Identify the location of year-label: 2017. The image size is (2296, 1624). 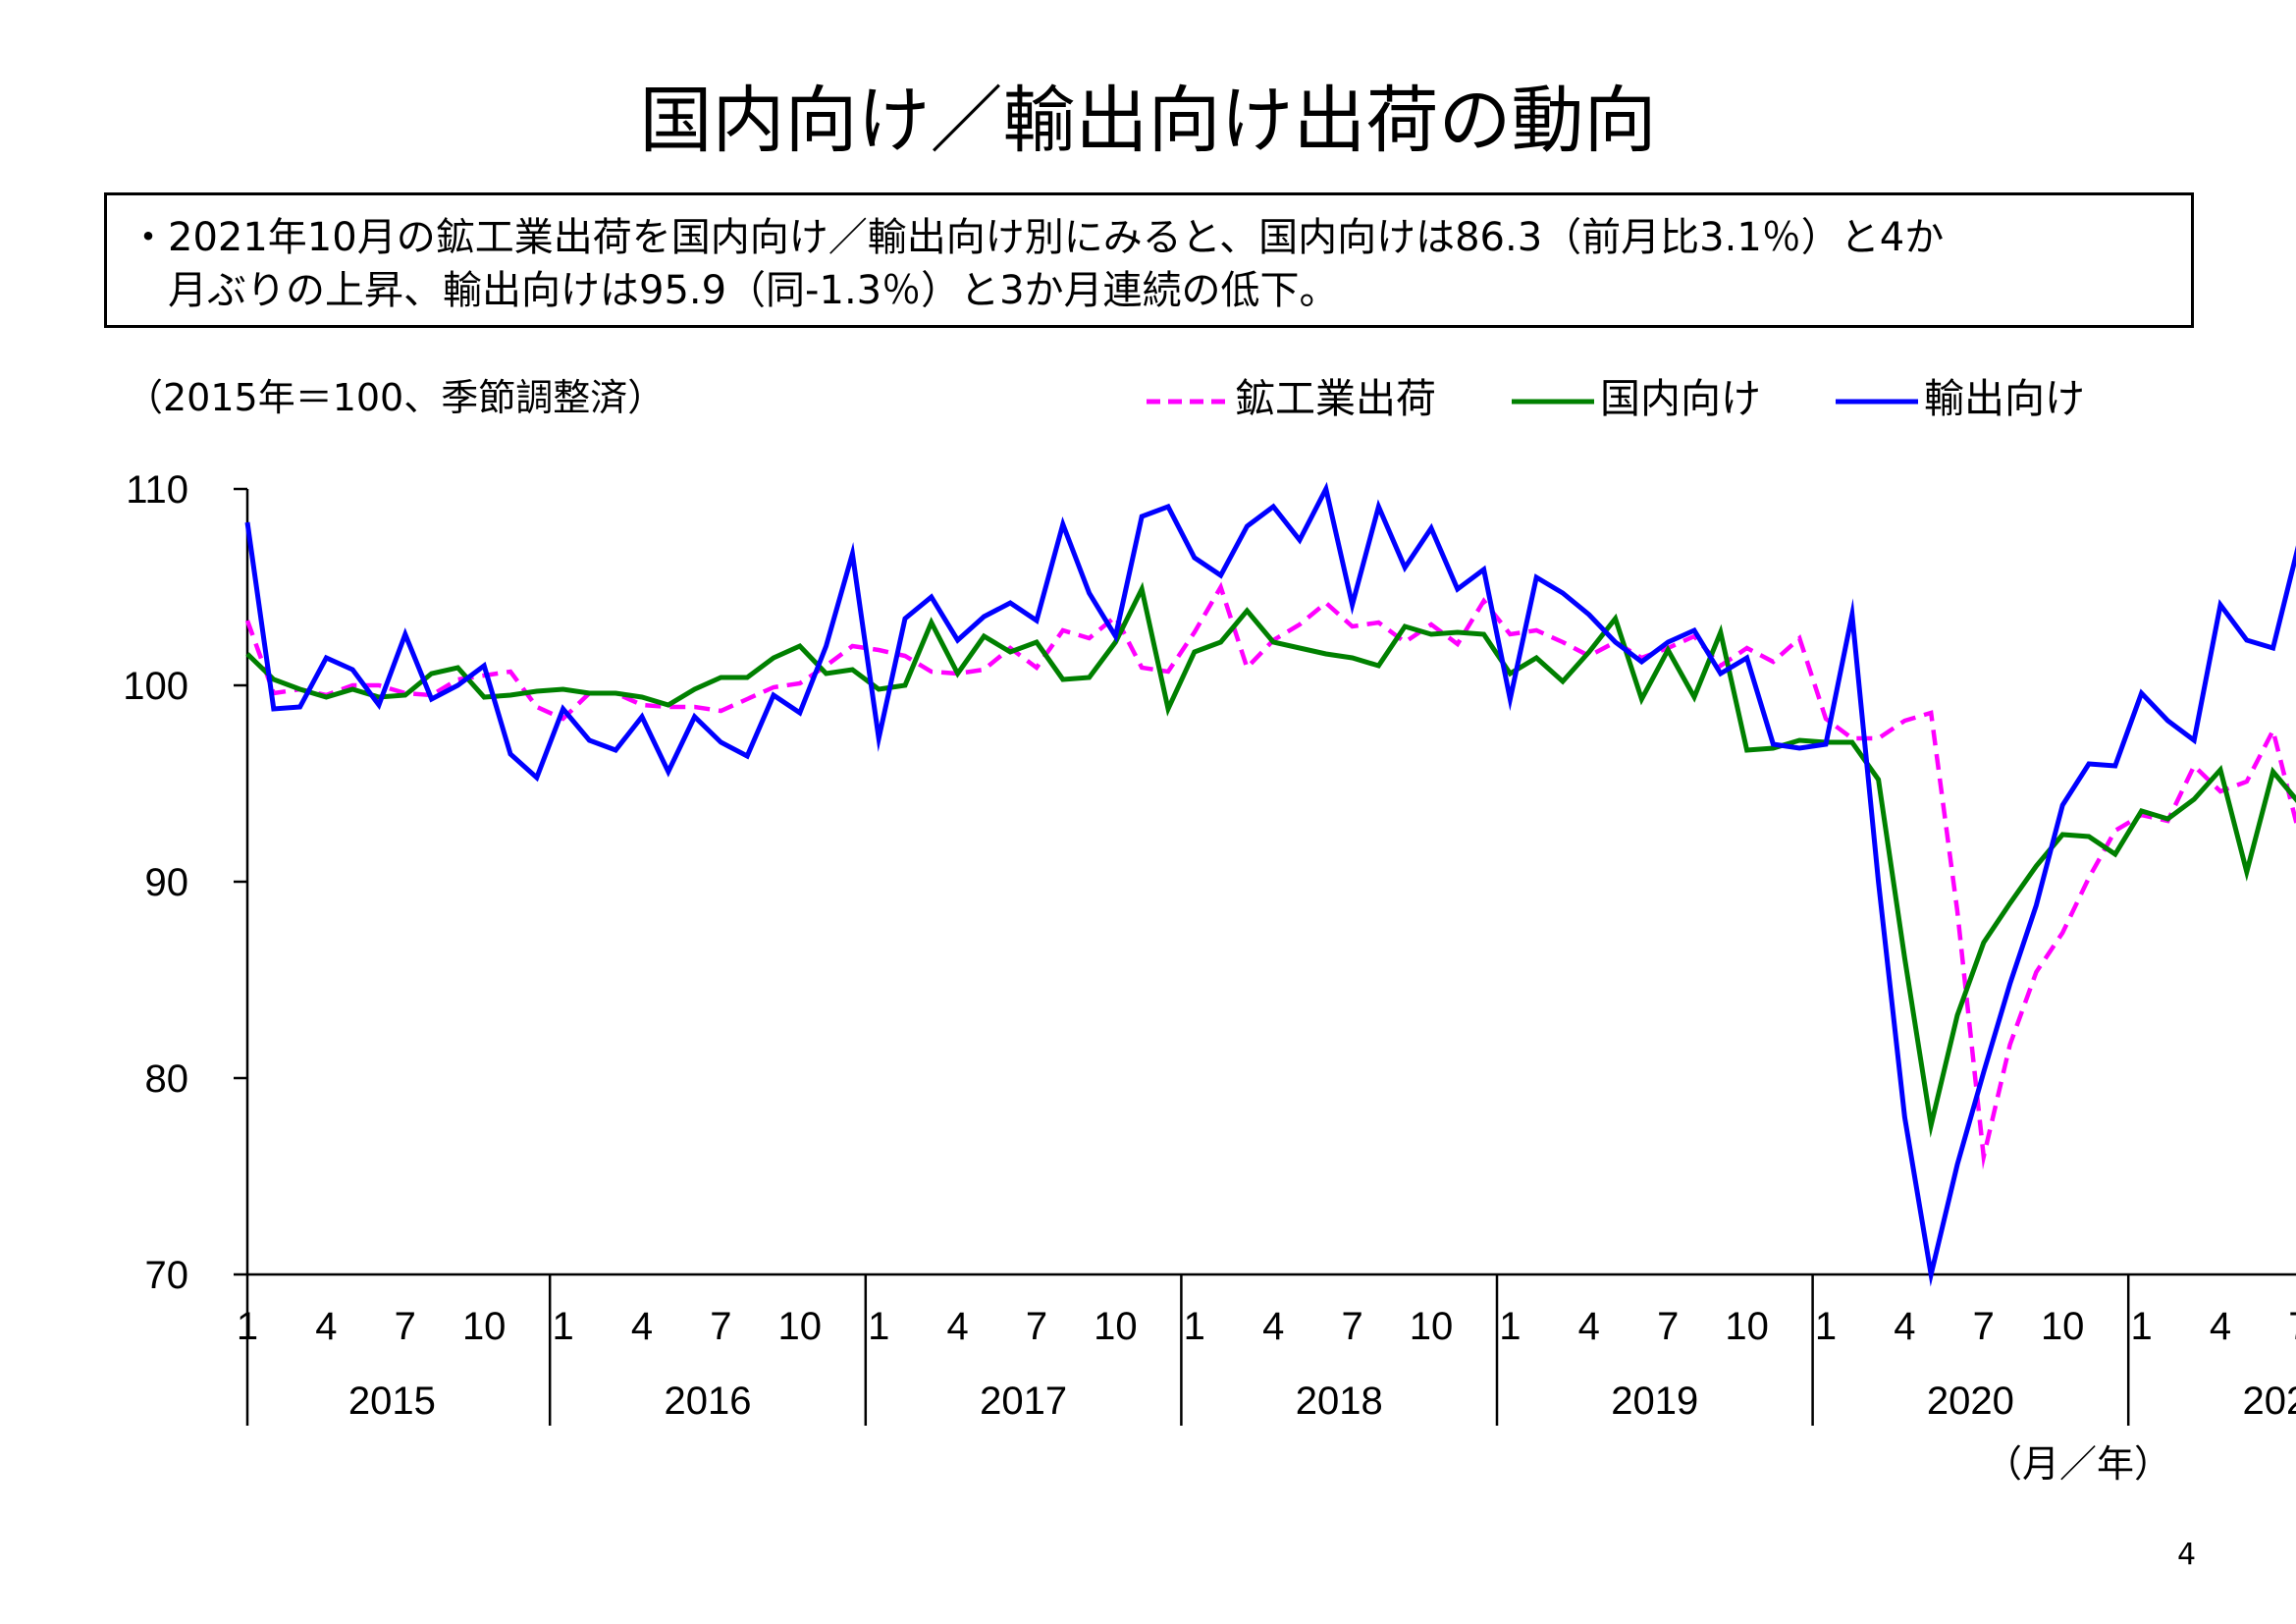
(1023, 1401).